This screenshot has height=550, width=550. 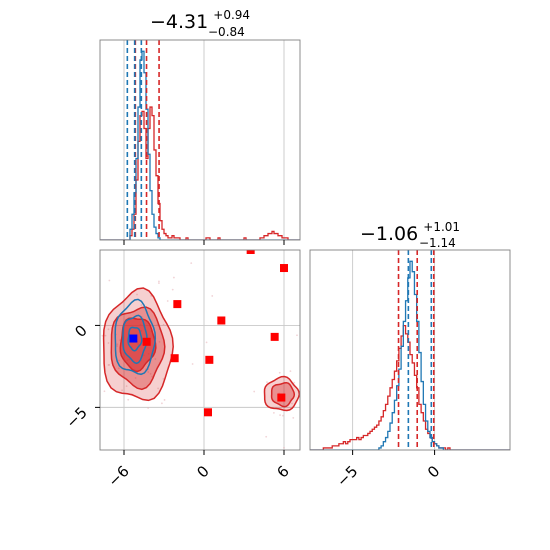 What do you see at coordinates (118, 476) in the screenshot?
I see `x-tick-label: −6` at bounding box center [118, 476].